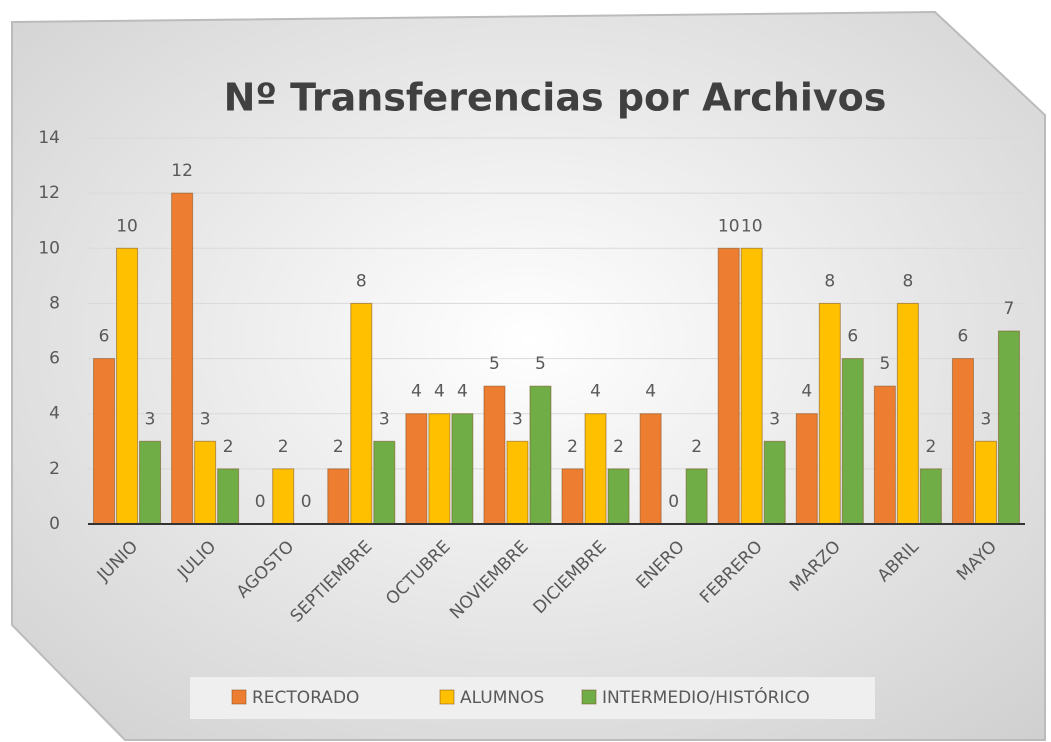  Describe the element at coordinates (49, 193) in the screenshot. I see `y-tick-label: 12` at that location.